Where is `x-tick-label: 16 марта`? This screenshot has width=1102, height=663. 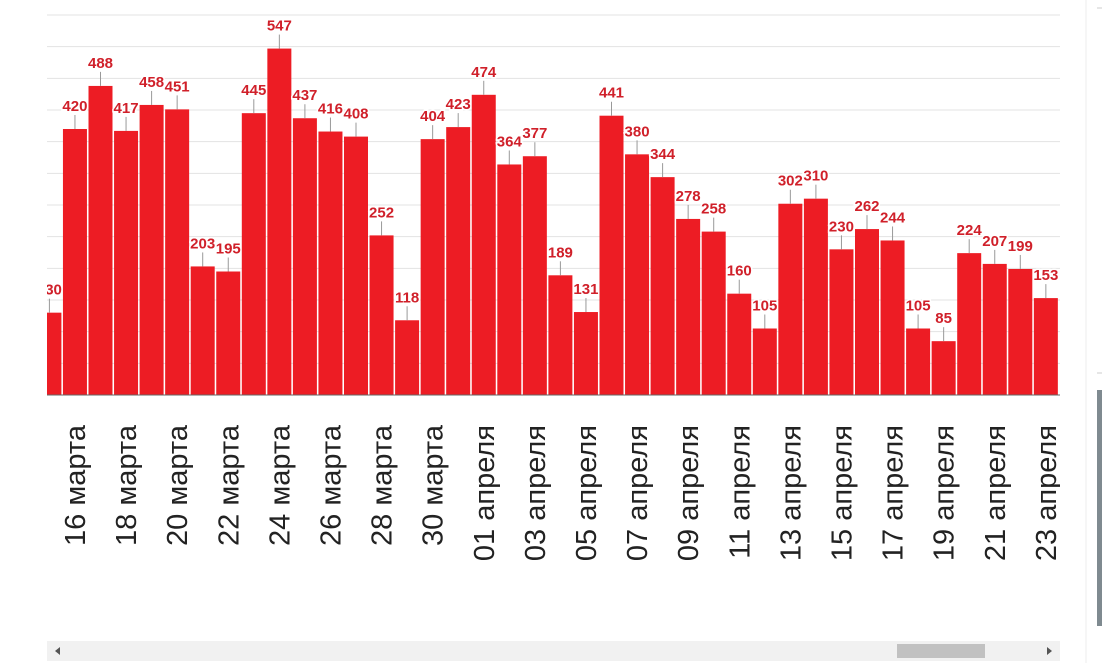 x-tick-label: 16 марта is located at coordinates (76, 485).